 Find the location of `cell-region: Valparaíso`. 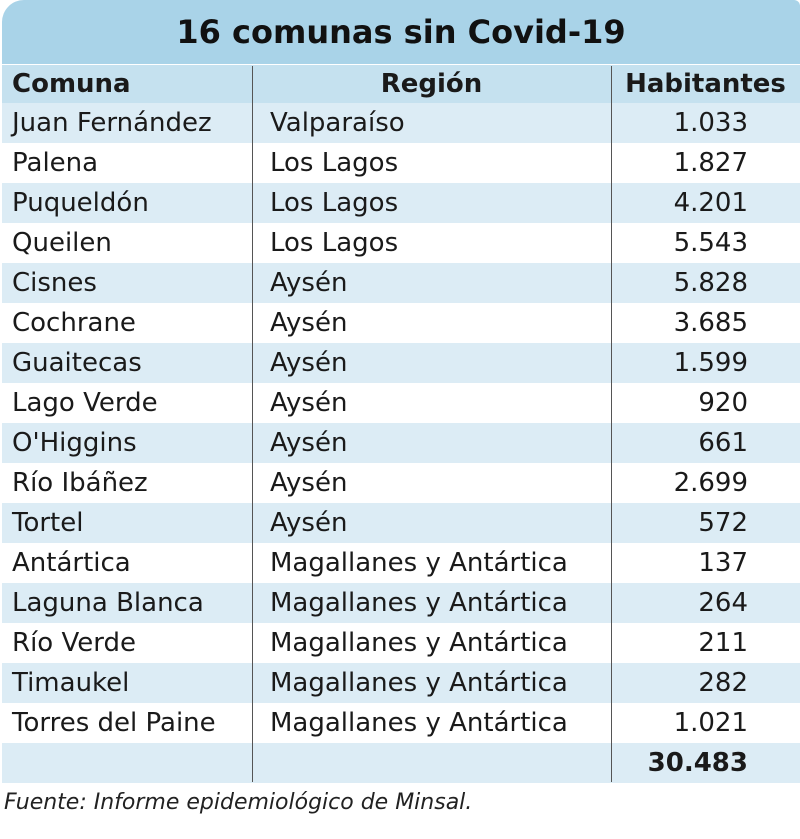

cell-region: Valparaíso is located at coordinates (337, 123).